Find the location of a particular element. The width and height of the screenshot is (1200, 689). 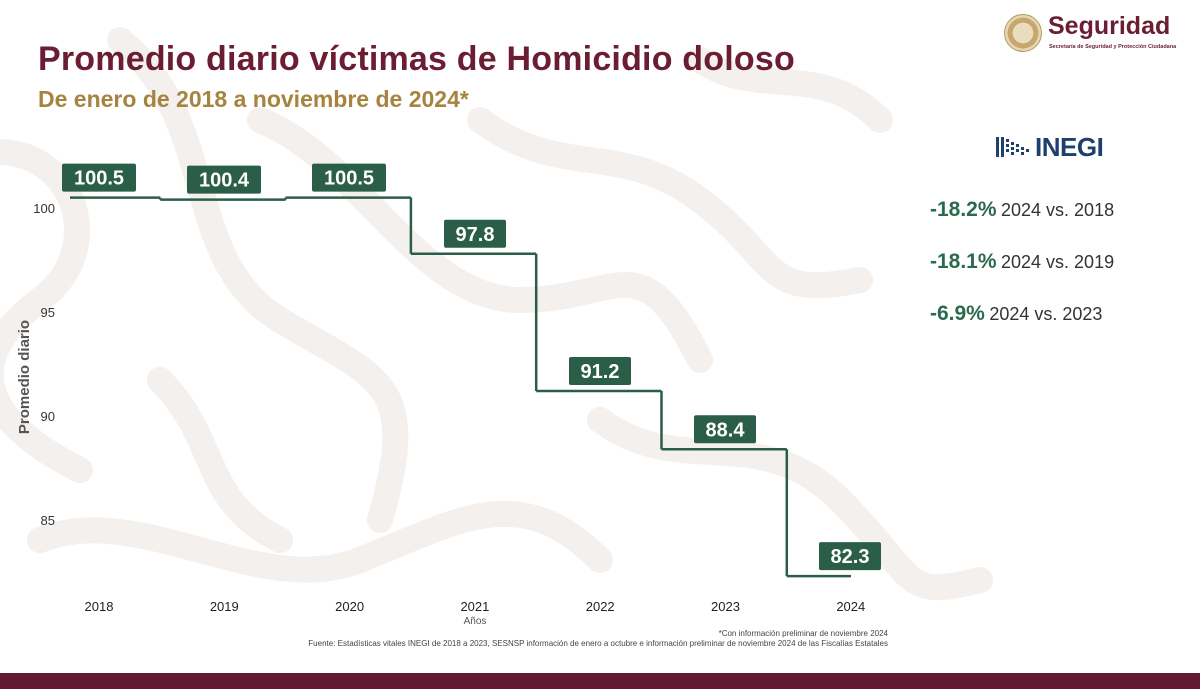

y-tick-label: 95 is located at coordinates (48, 312).